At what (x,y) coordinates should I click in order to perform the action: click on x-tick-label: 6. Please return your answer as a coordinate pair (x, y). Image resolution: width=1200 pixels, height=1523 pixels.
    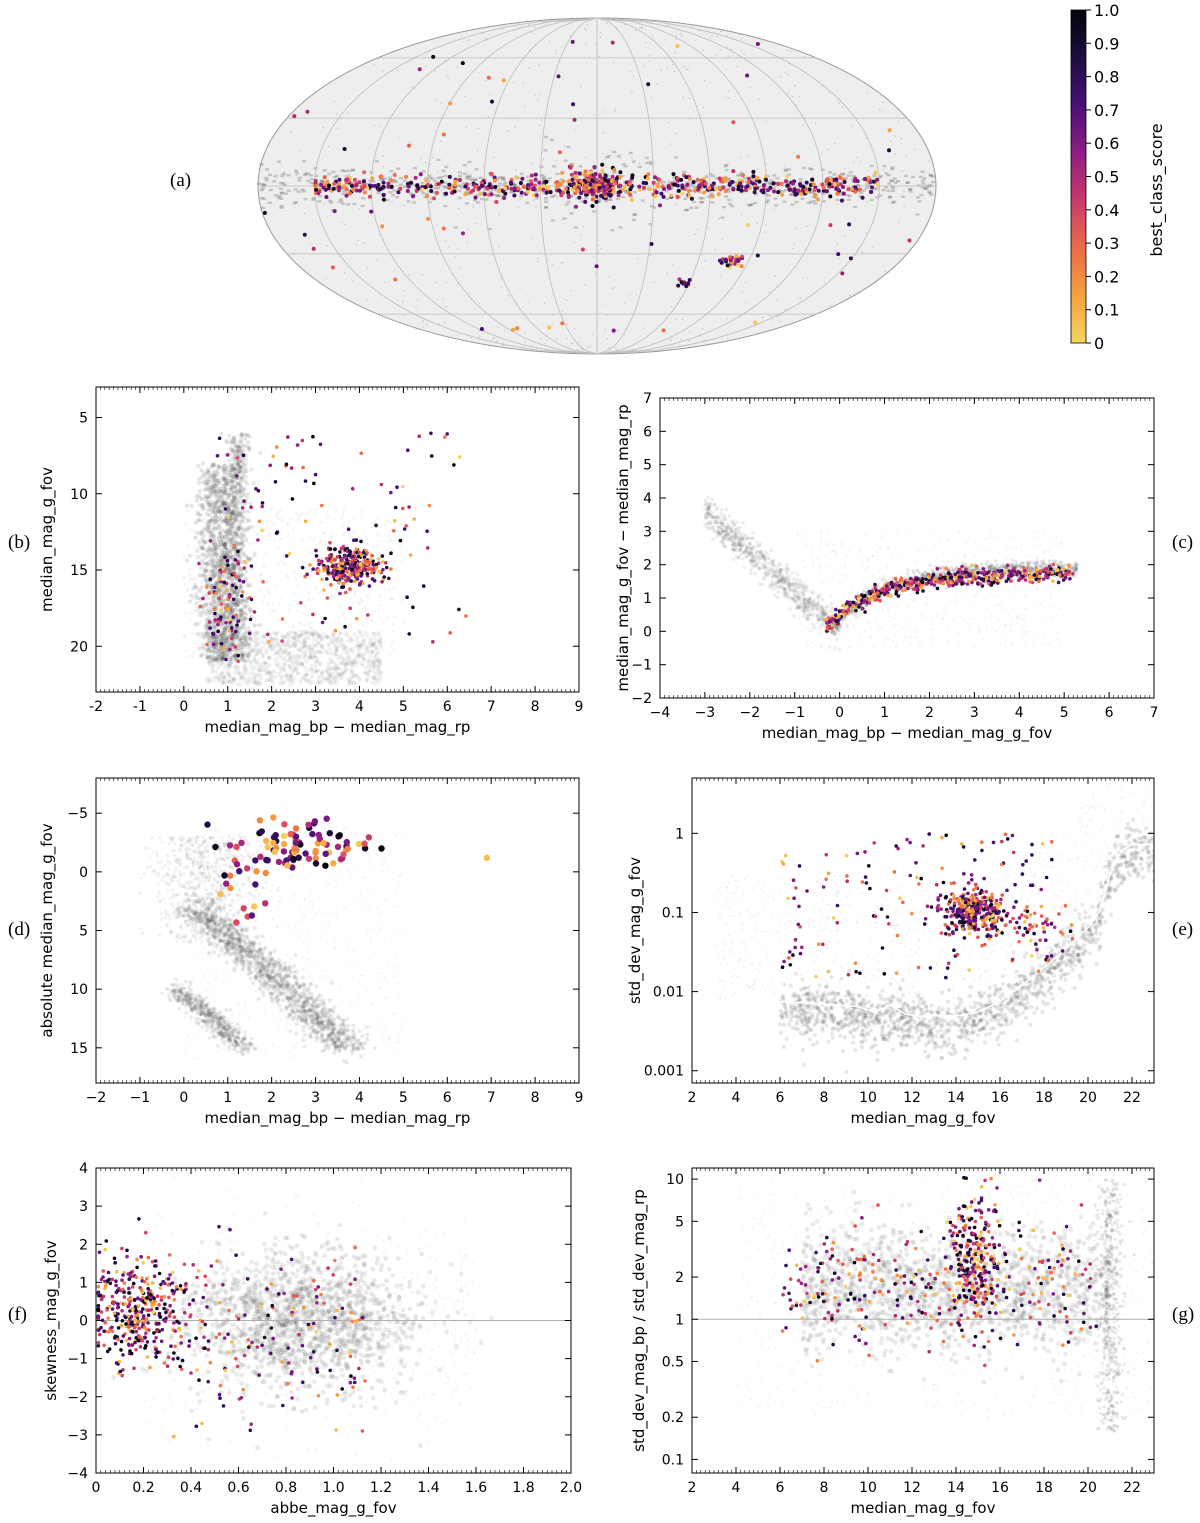
    Looking at the image, I should click on (447, 707).